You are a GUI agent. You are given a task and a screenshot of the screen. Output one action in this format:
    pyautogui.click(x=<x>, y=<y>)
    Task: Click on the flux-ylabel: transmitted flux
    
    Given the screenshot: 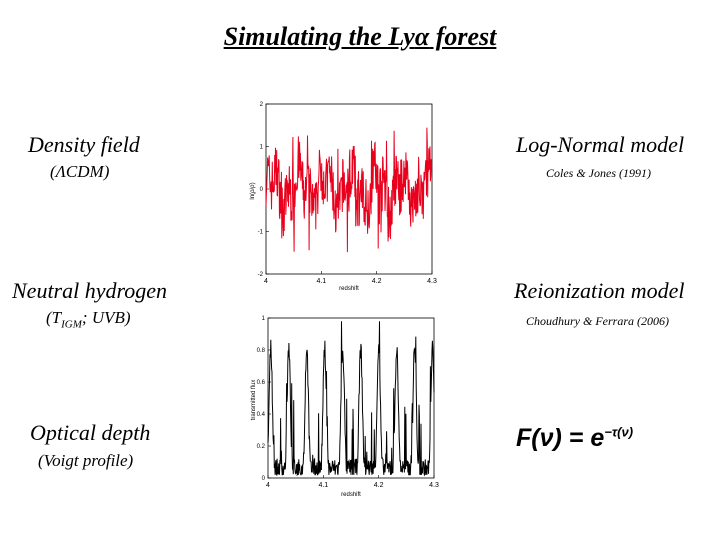 What is the action you would take?
    pyautogui.click(x=254, y=400)
    